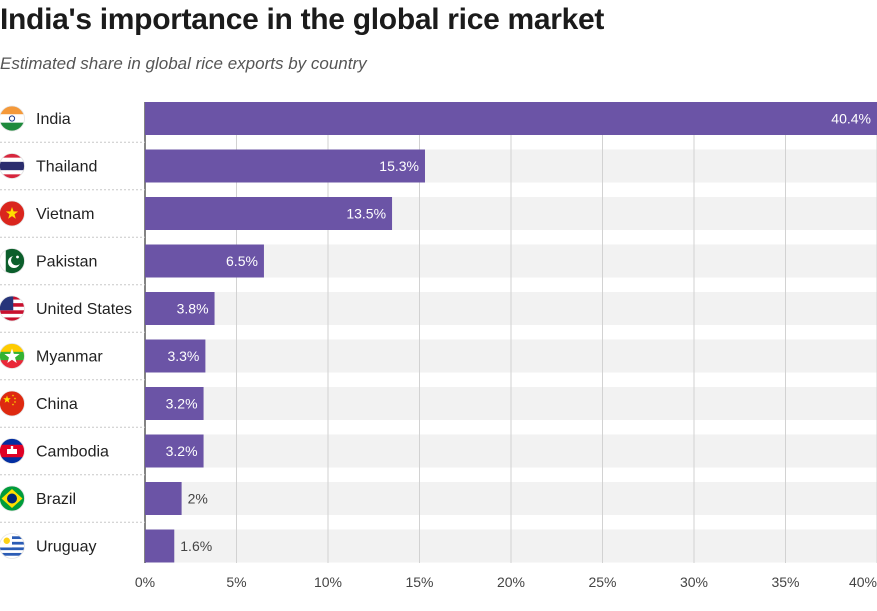 The image size is (877, 611). Describe the element at coordinates (12, 451) in the screenshot. I see `cambodia-flag-icon` at that location.